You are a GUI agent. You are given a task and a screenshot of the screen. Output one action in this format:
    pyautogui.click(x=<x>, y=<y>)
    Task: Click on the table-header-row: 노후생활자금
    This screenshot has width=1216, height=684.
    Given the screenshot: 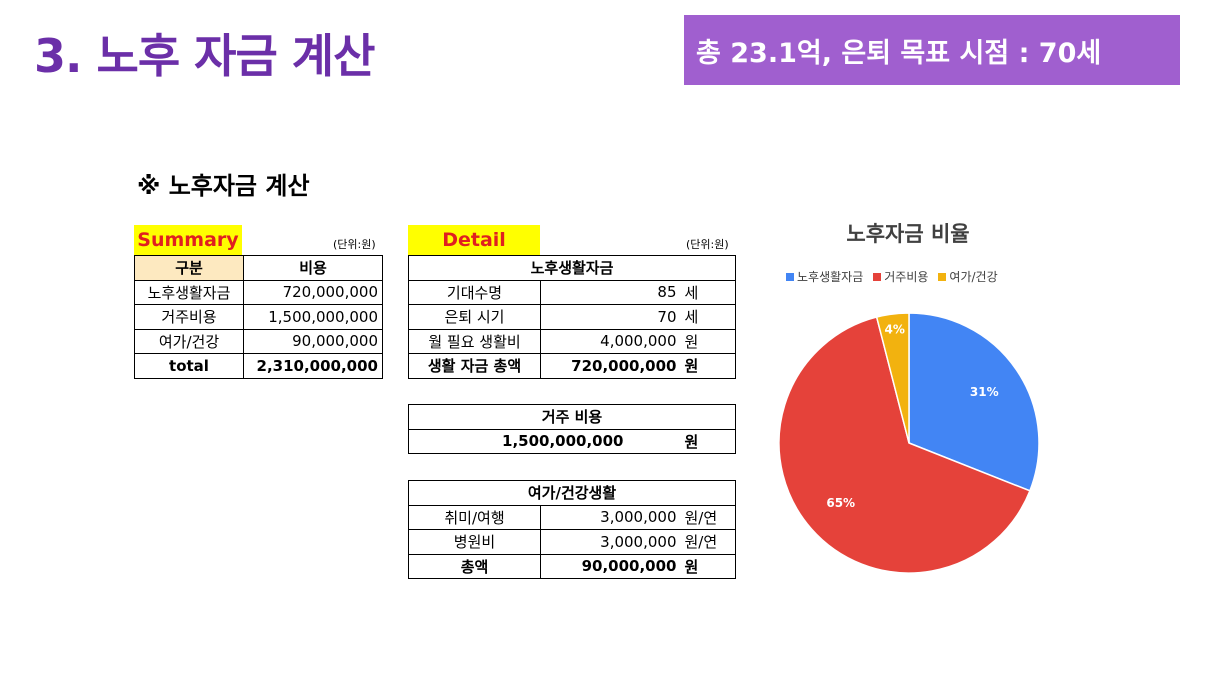 What is the action you would take?
    pyautogui.click(x=572, y=268)
    